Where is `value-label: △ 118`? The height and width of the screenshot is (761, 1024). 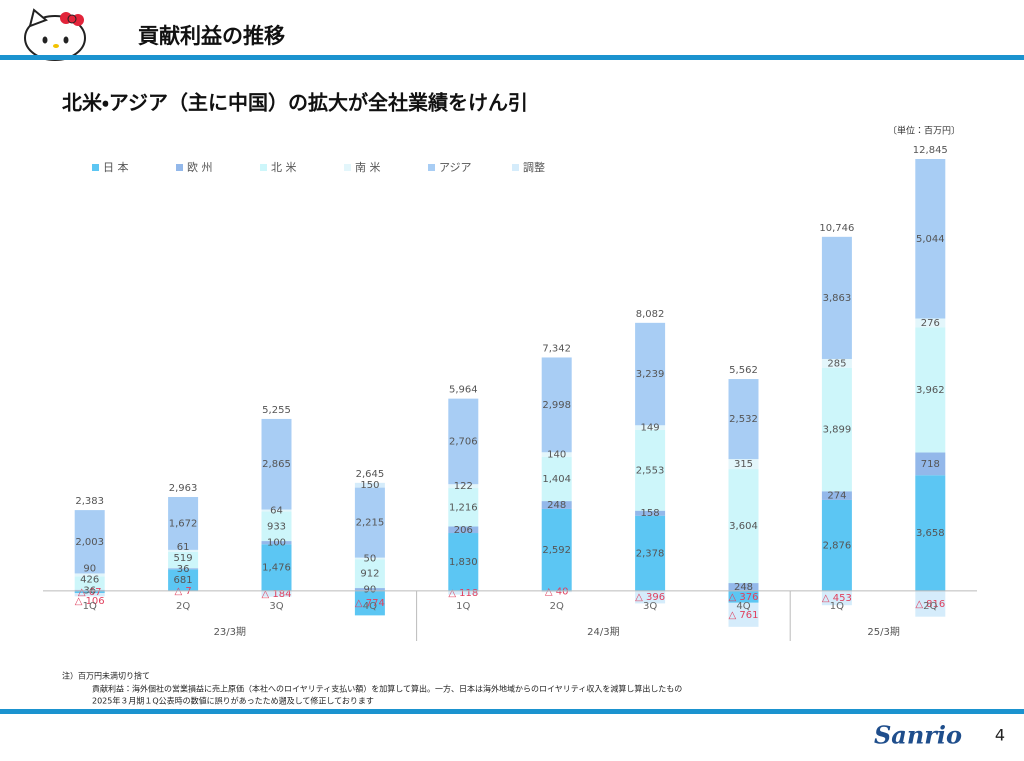 value-label: △ 118 is located at coordinates (463, 593).